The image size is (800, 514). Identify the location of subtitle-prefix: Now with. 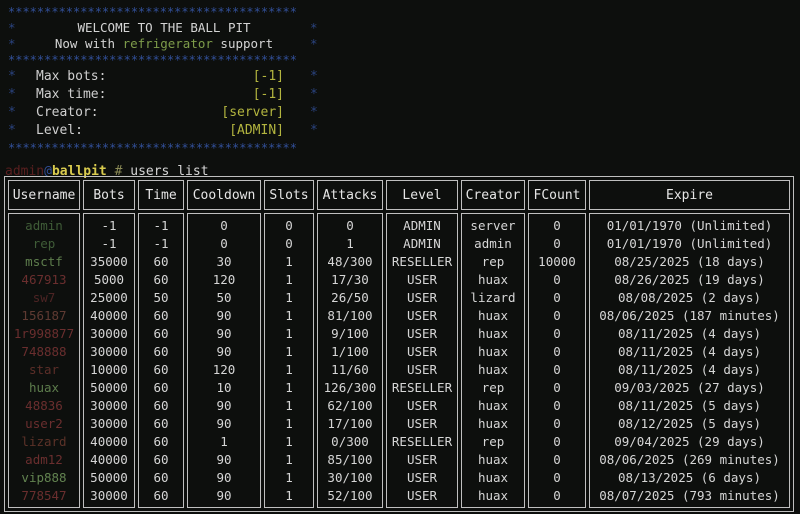
(88, 43).